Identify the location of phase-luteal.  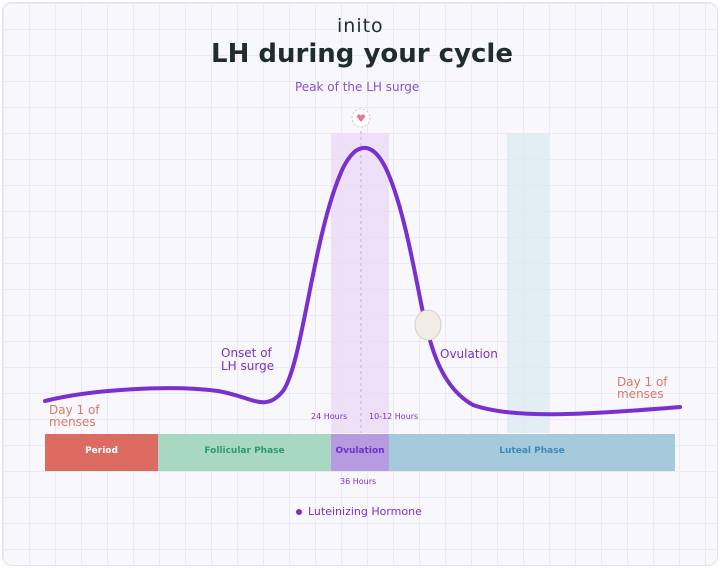
(532, 452).